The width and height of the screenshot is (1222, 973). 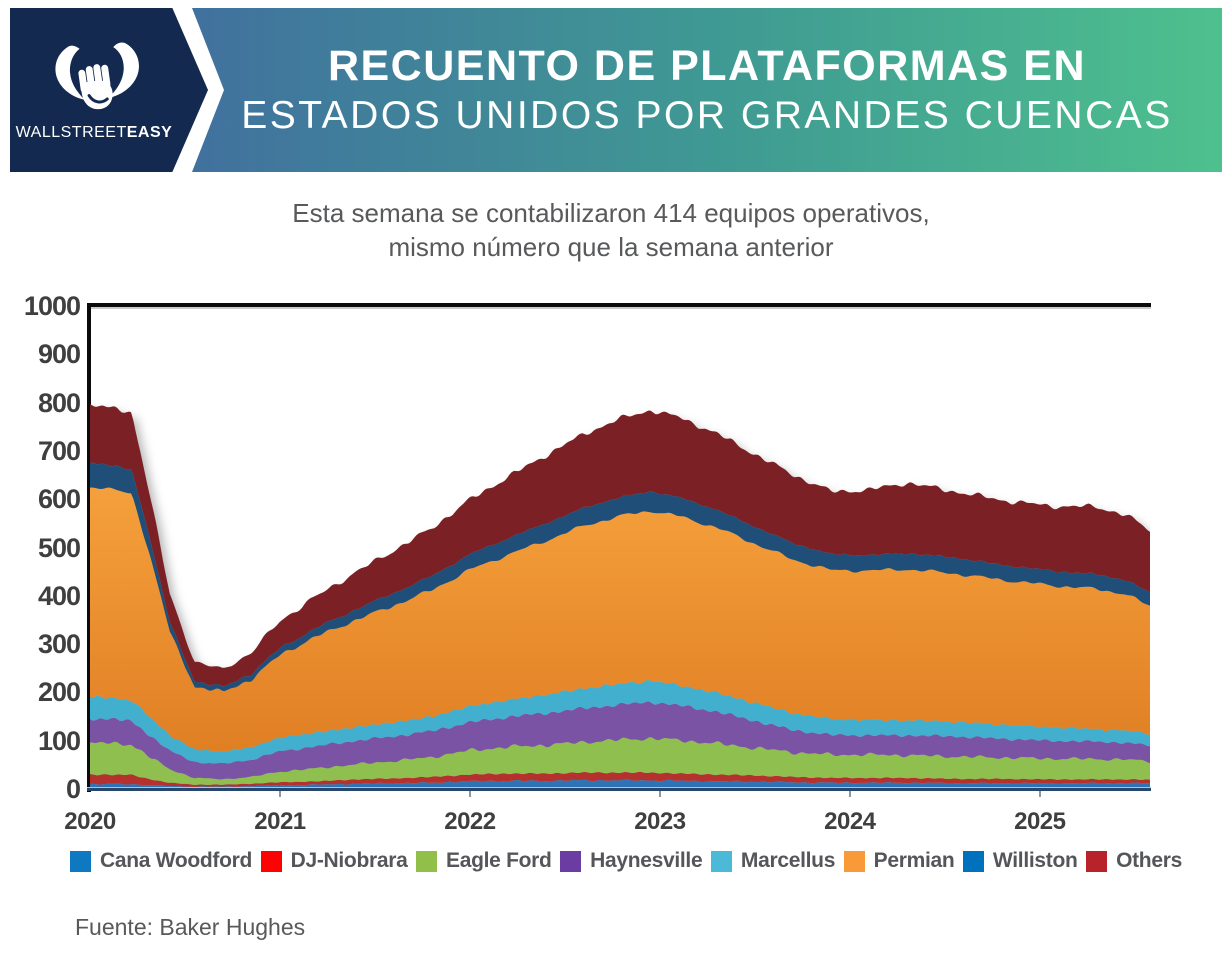 What do you see at coordinates (59, 499) in the screenshot?
I see `y-tick-label-600: 600` at bounding box center [59, 499].